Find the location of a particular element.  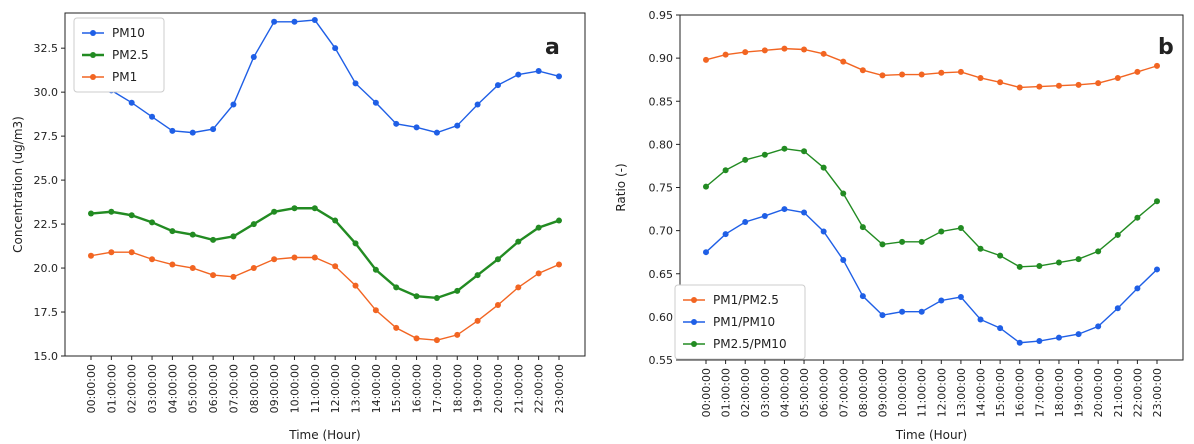

x-tick-label: 14:00:00 is located at coordinates (981, 392).